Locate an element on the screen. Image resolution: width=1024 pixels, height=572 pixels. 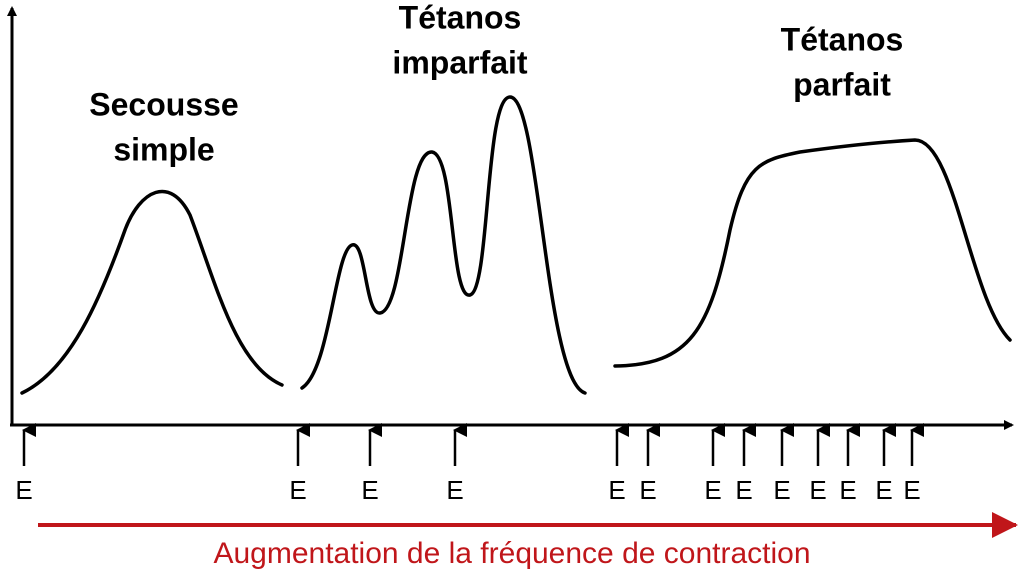
panel-title: imparfait is located at coordinates (459, 62).